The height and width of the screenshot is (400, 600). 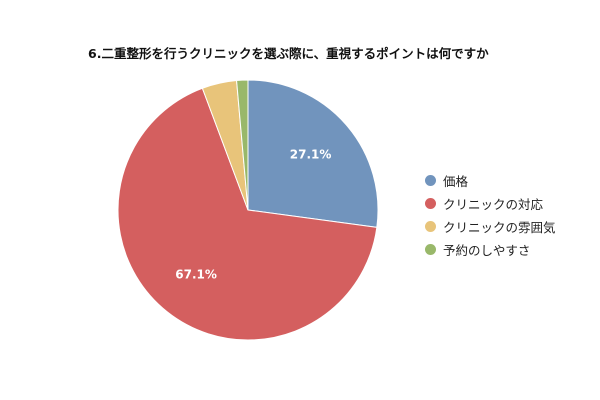 I want to click on legend-item-2: クリニックの対応, so click(x=490, y=203).